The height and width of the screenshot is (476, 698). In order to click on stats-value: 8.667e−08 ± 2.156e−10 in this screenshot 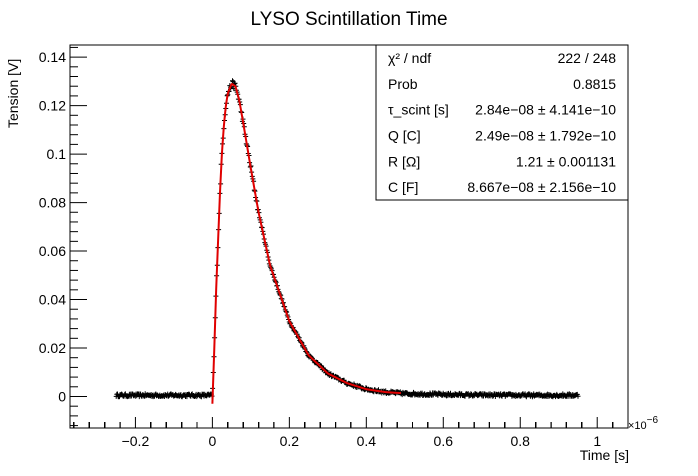, I will do `click(541, 187)`.